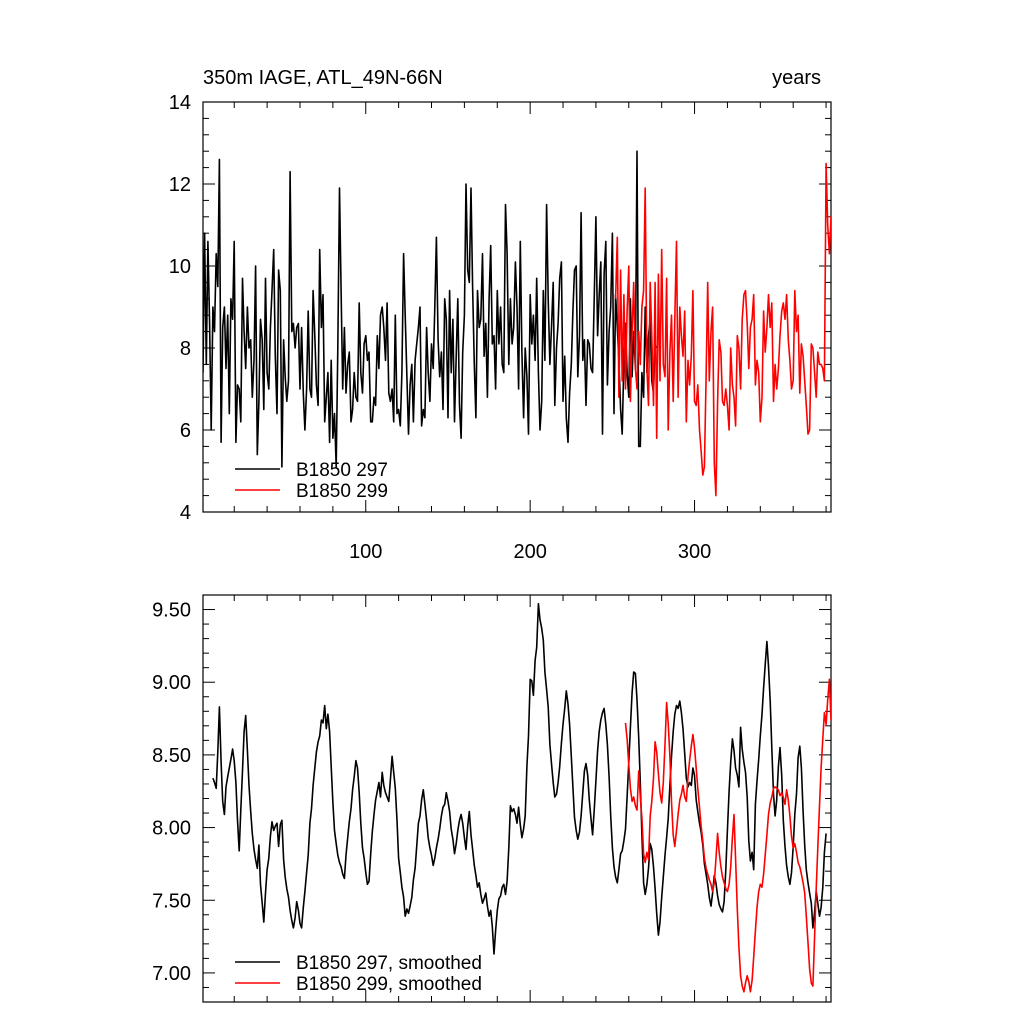  What do you see at coordinates (323, 78) in the screenshot?
I see `chart-title-left: 350m IAGE, ATL_49N-66N` at bounding box center [323, 78].